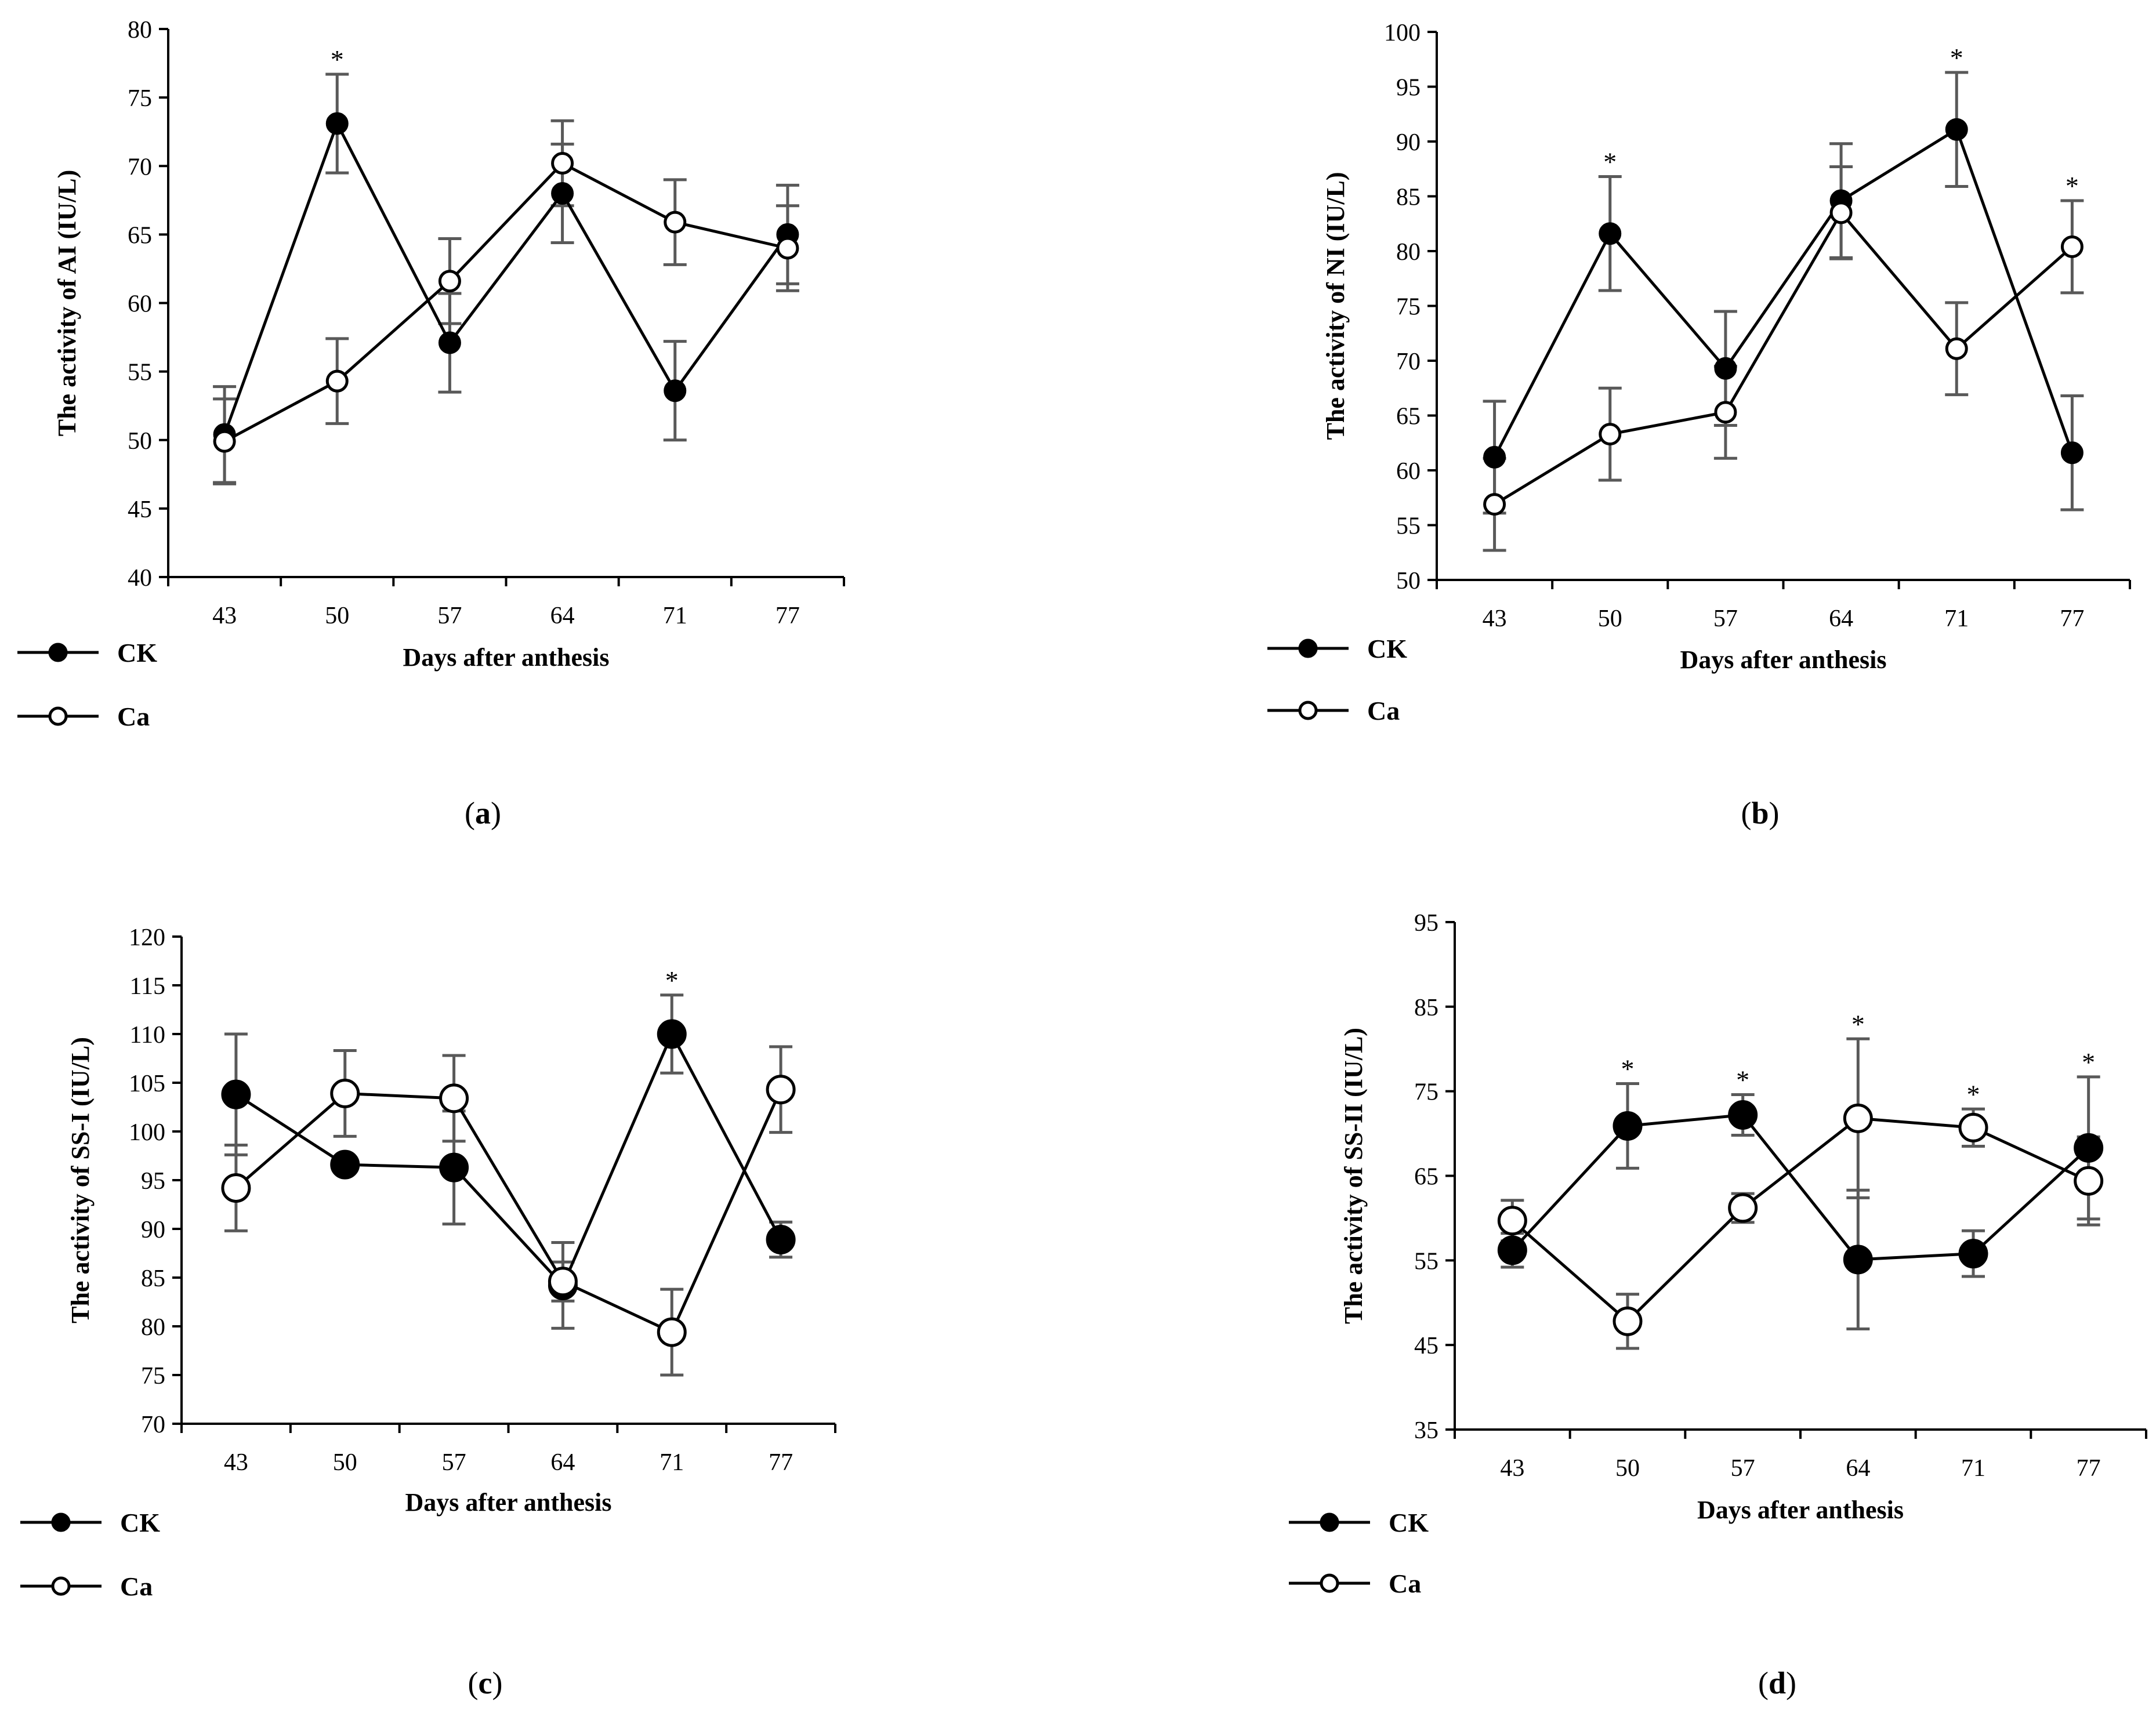 The height and width of the screenshot is (1723, 2156). I want to click on y-tick-label: 35, so click(1426, 1430).